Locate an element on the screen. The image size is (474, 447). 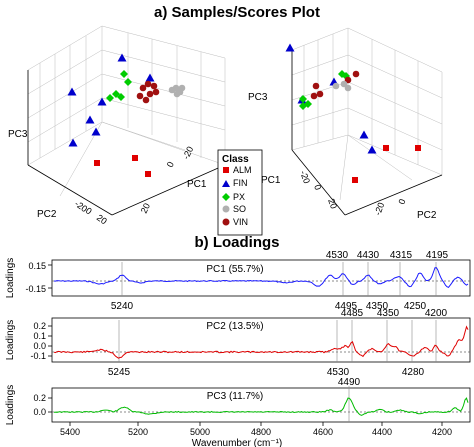
legend-marker-so is located at coordinates (226, 209).